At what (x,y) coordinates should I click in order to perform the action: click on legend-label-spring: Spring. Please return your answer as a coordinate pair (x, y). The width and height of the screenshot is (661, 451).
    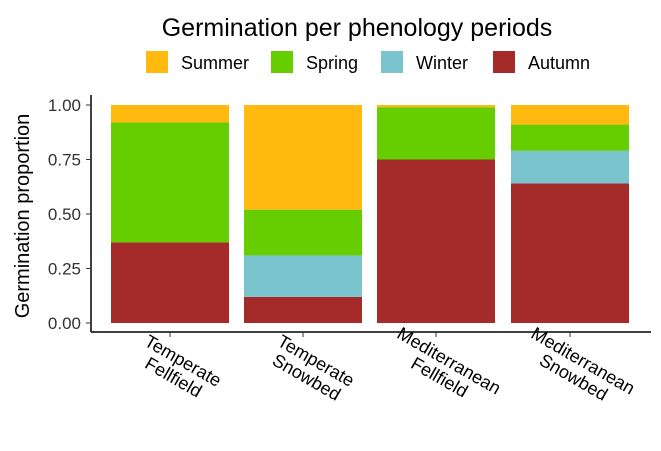
    Looking at the image, I should click on (332, 63).